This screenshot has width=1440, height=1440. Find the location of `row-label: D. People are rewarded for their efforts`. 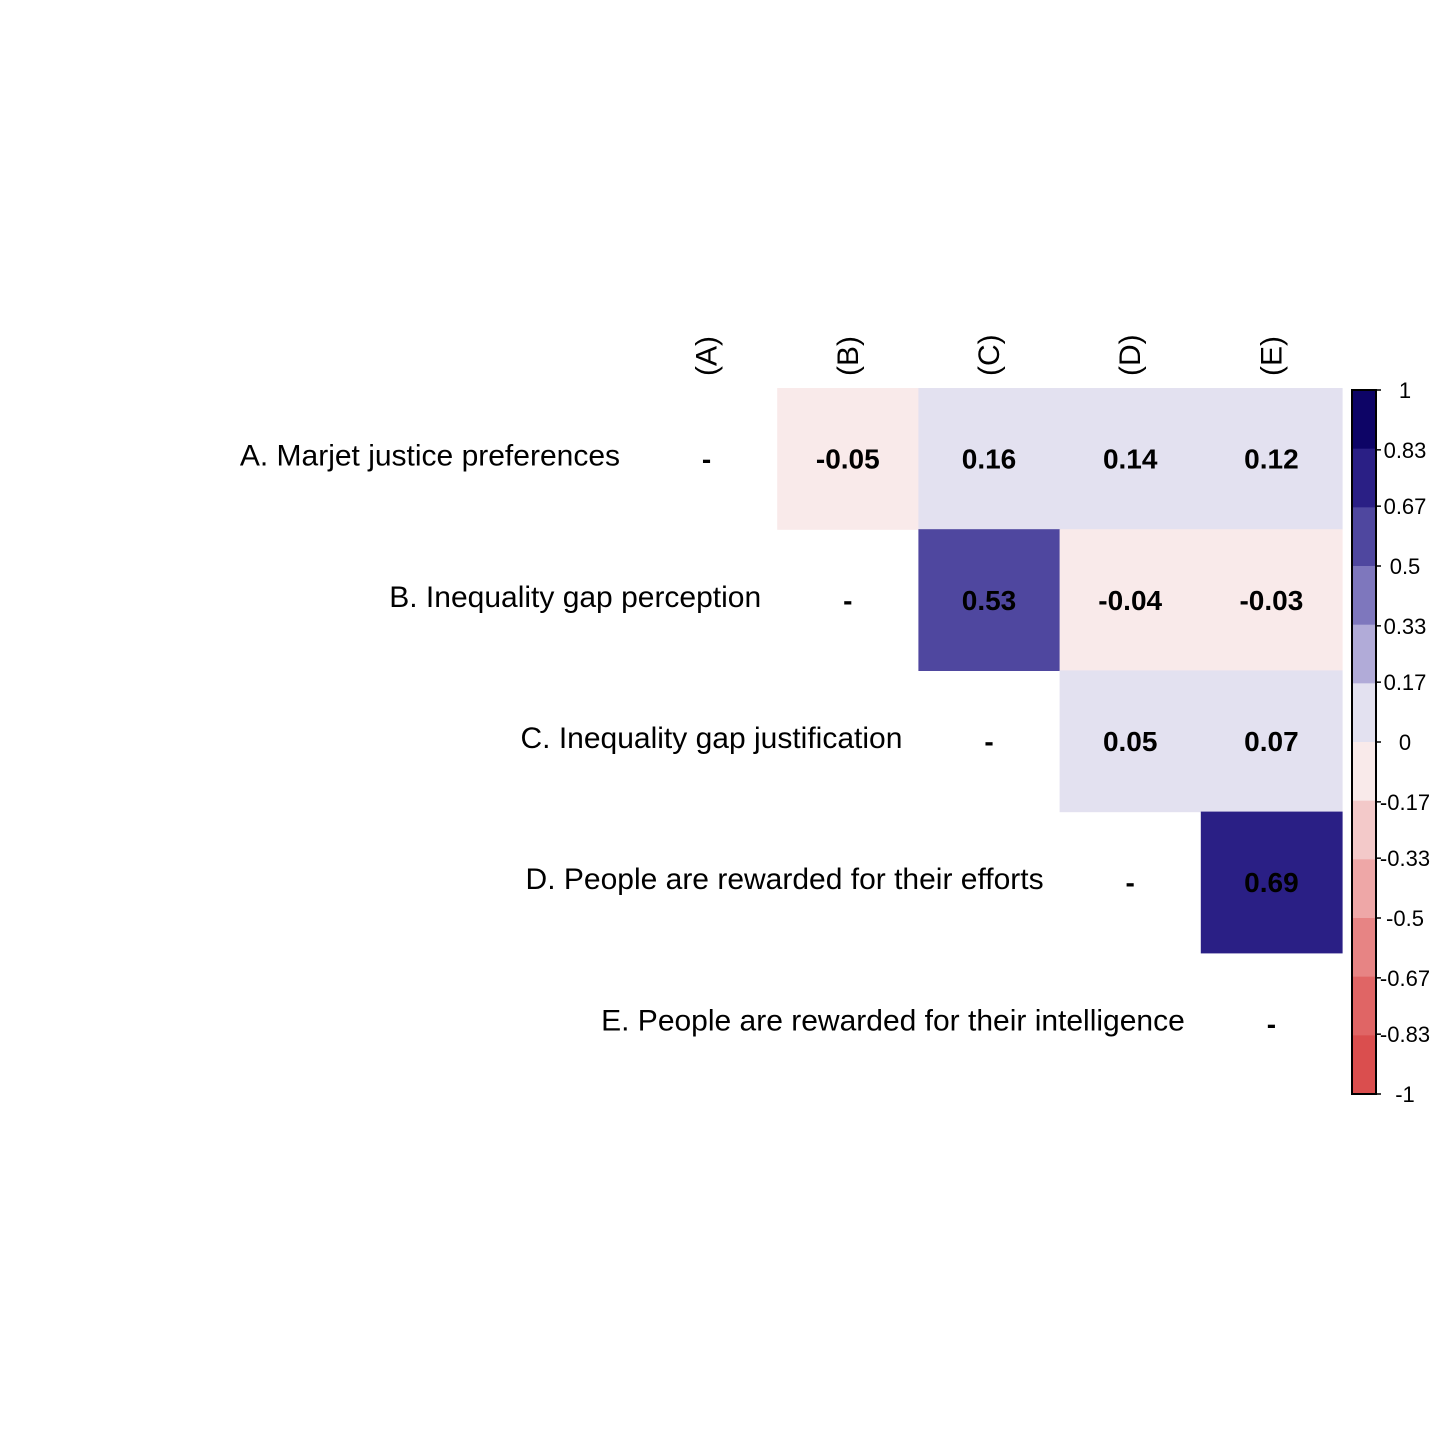

row-label: D. People are rewarded for their efforts is located at coordinates (785, 879).